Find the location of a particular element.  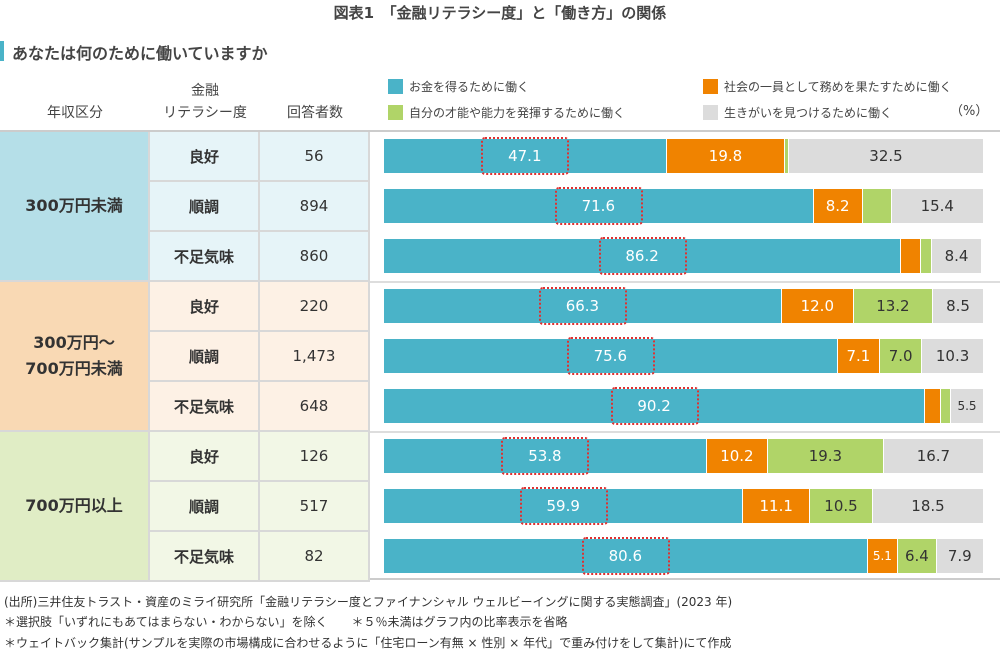

income-group-cell: 700万円以上 is located at coordinates (75, 507).